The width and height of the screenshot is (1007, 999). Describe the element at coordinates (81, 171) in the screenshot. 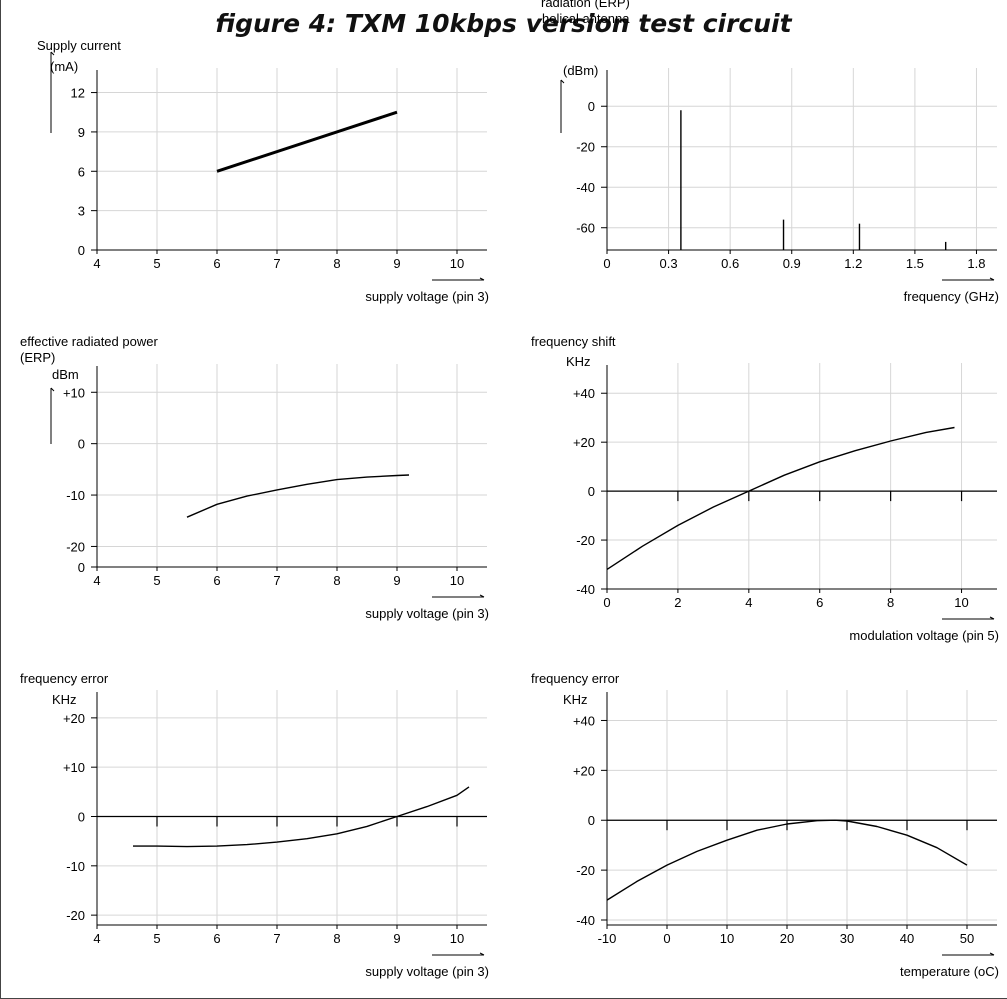

I see `y-tick-label: 6` at that location.